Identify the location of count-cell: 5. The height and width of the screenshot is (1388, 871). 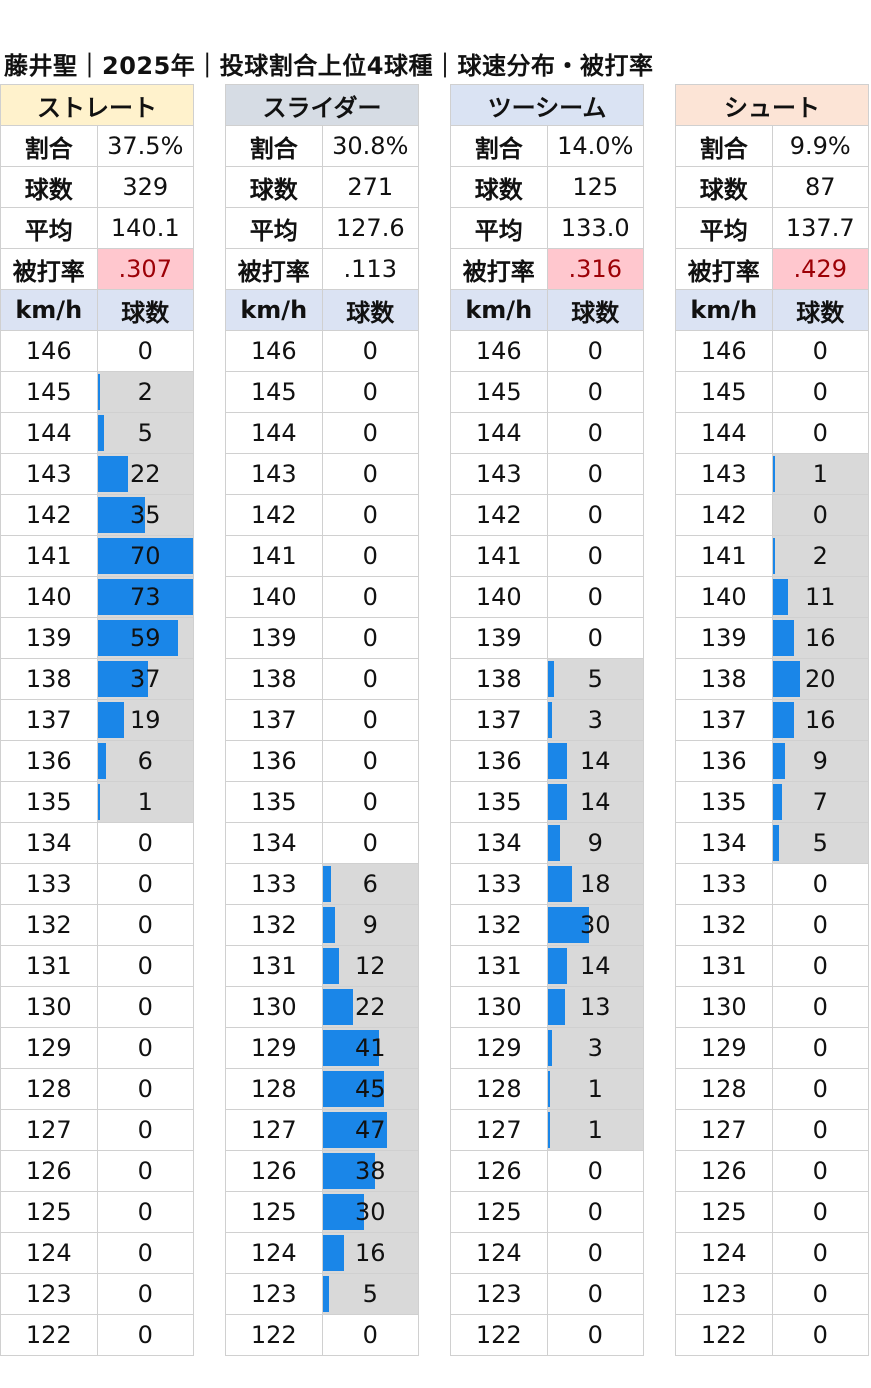
(820, 843).